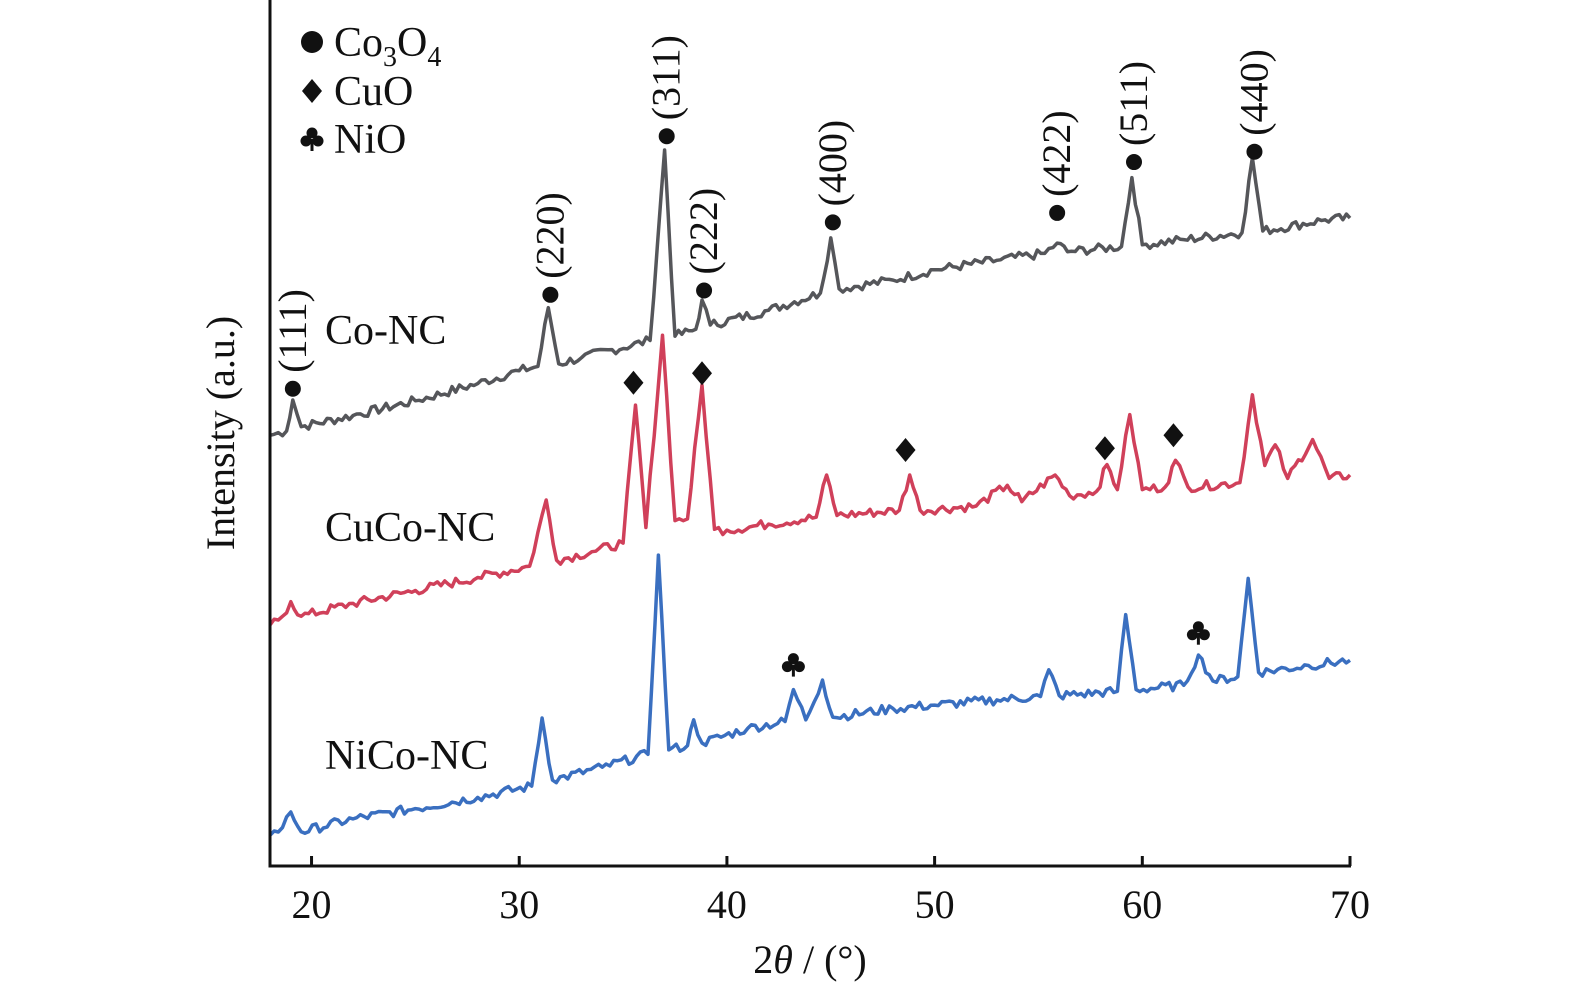 This screenshot has height=993, width=1575. Describe the element at coordinates (385, 331) in the screenshot. I see `sample-label-co-nc: Co-NC` at that location.